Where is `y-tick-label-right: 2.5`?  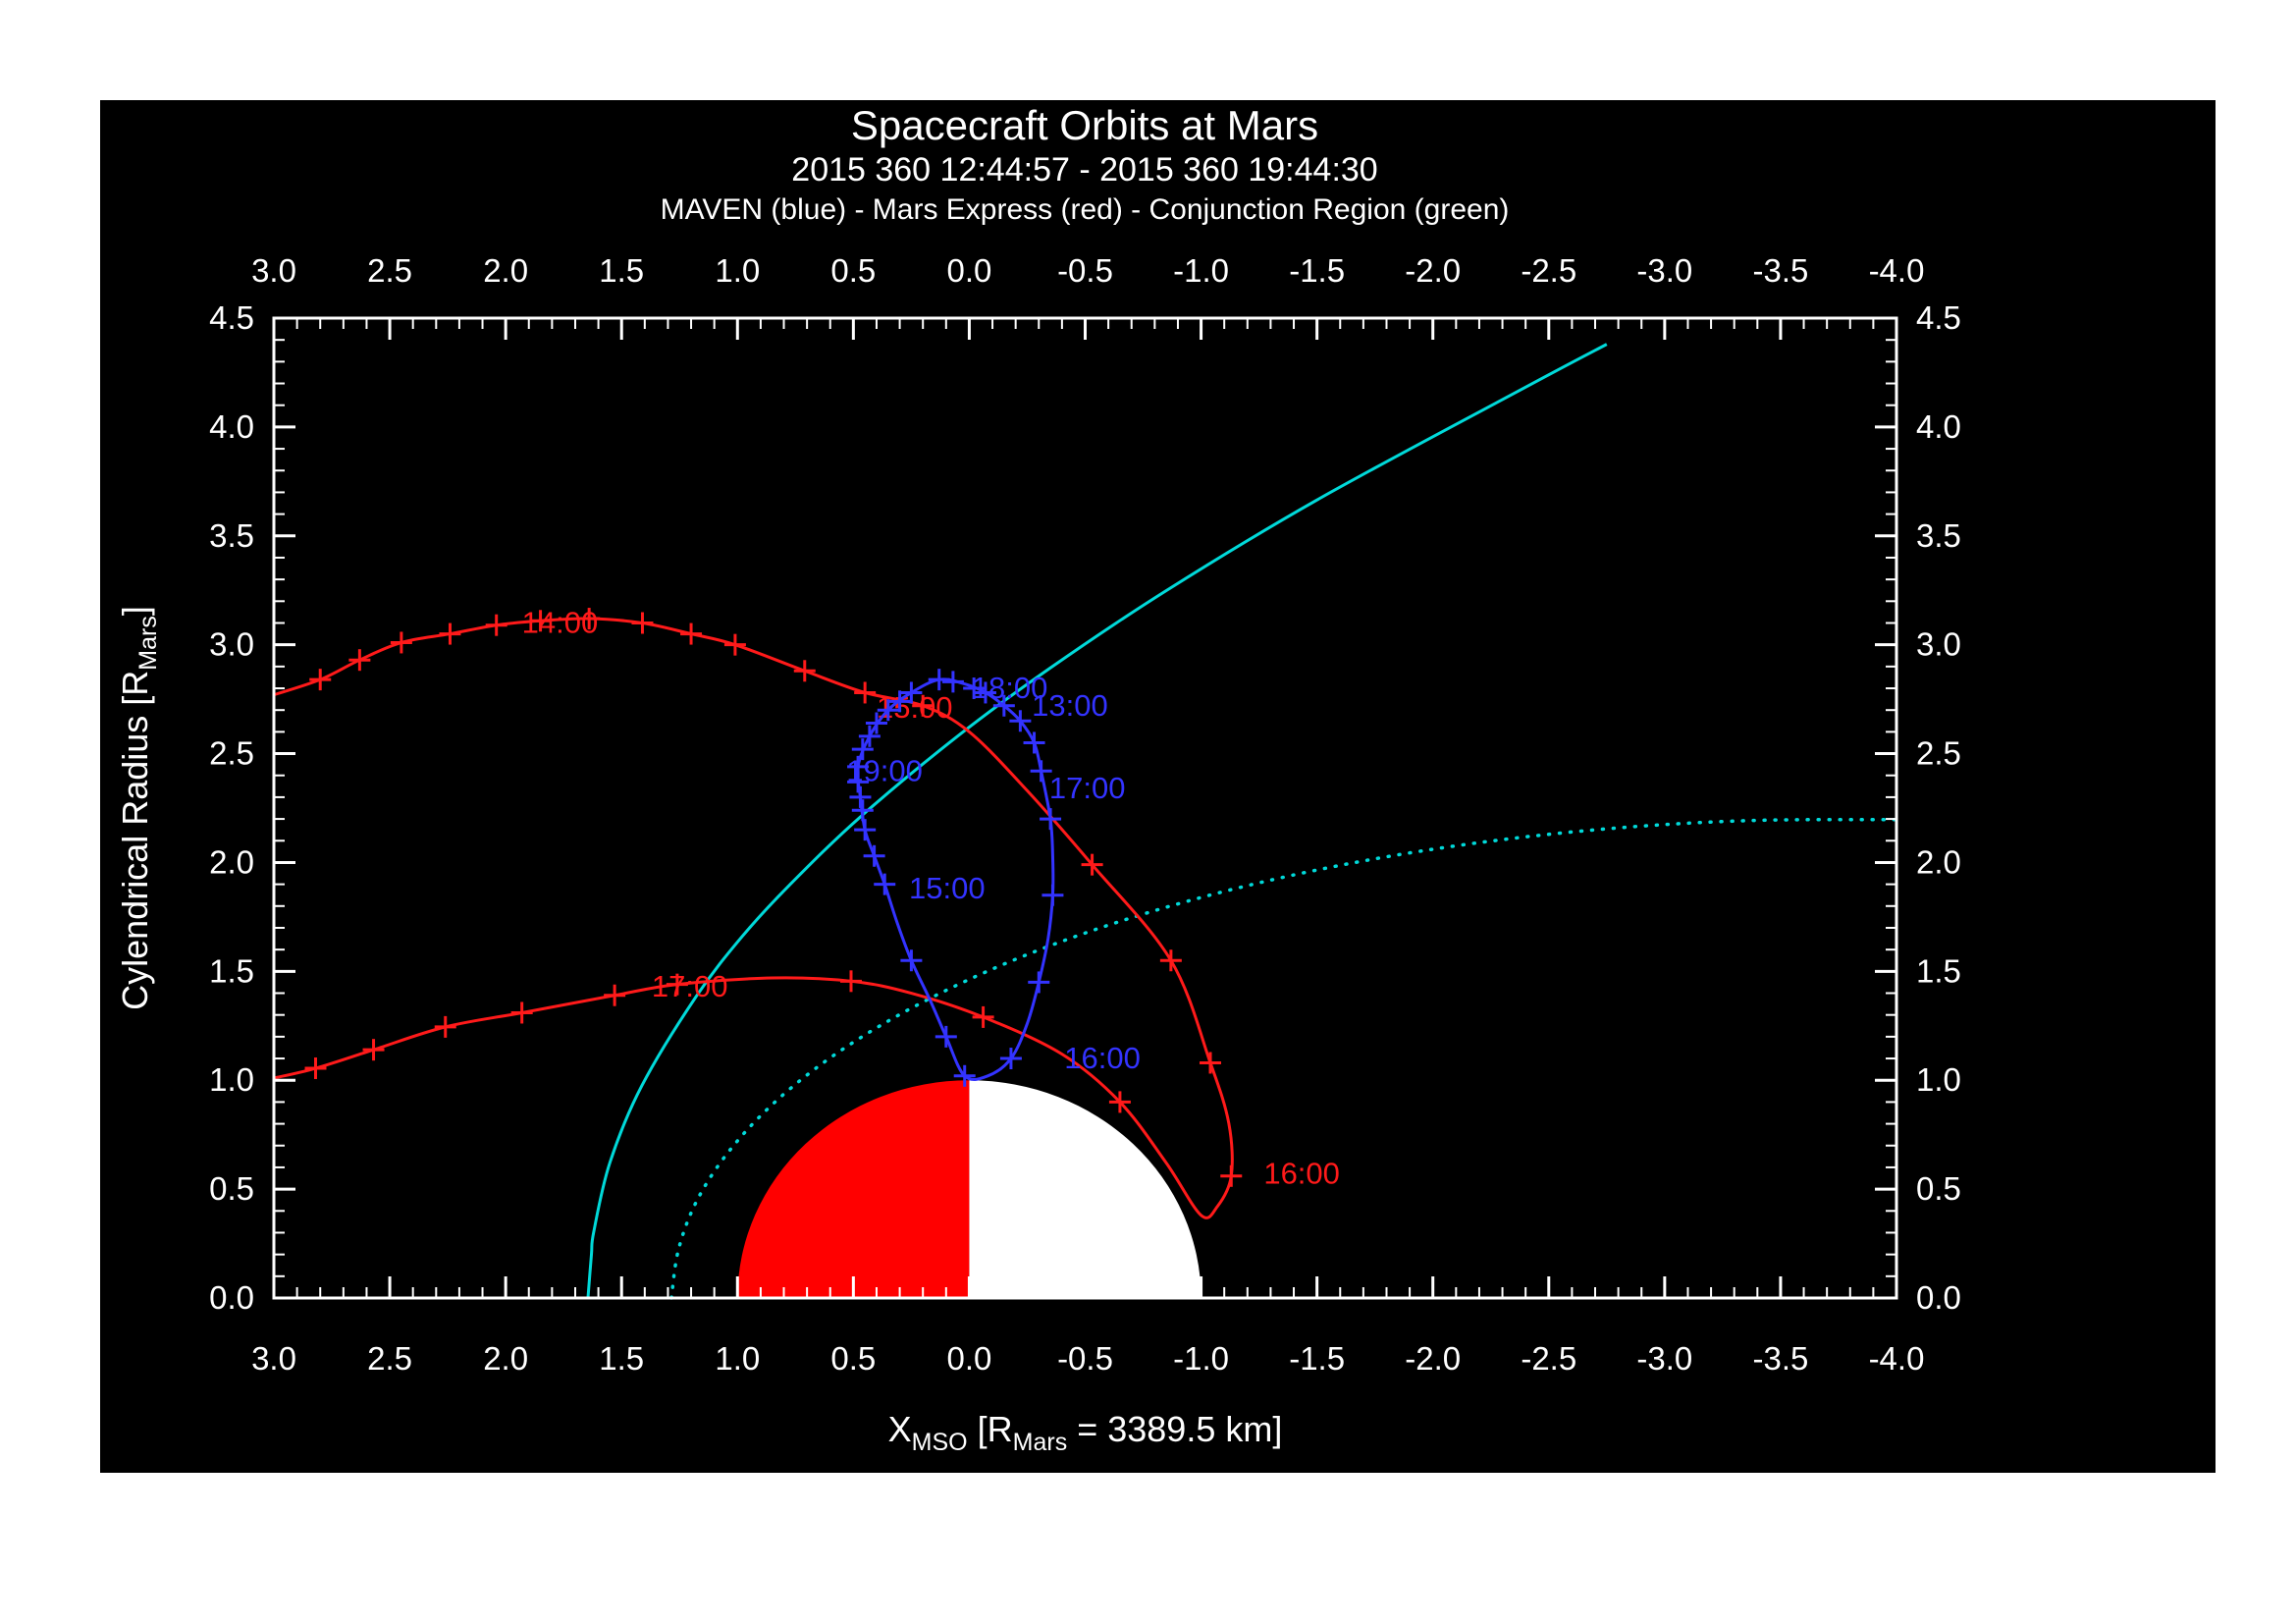 y-tick-label-right: 2.5 is located at coordinates (1938, 753).